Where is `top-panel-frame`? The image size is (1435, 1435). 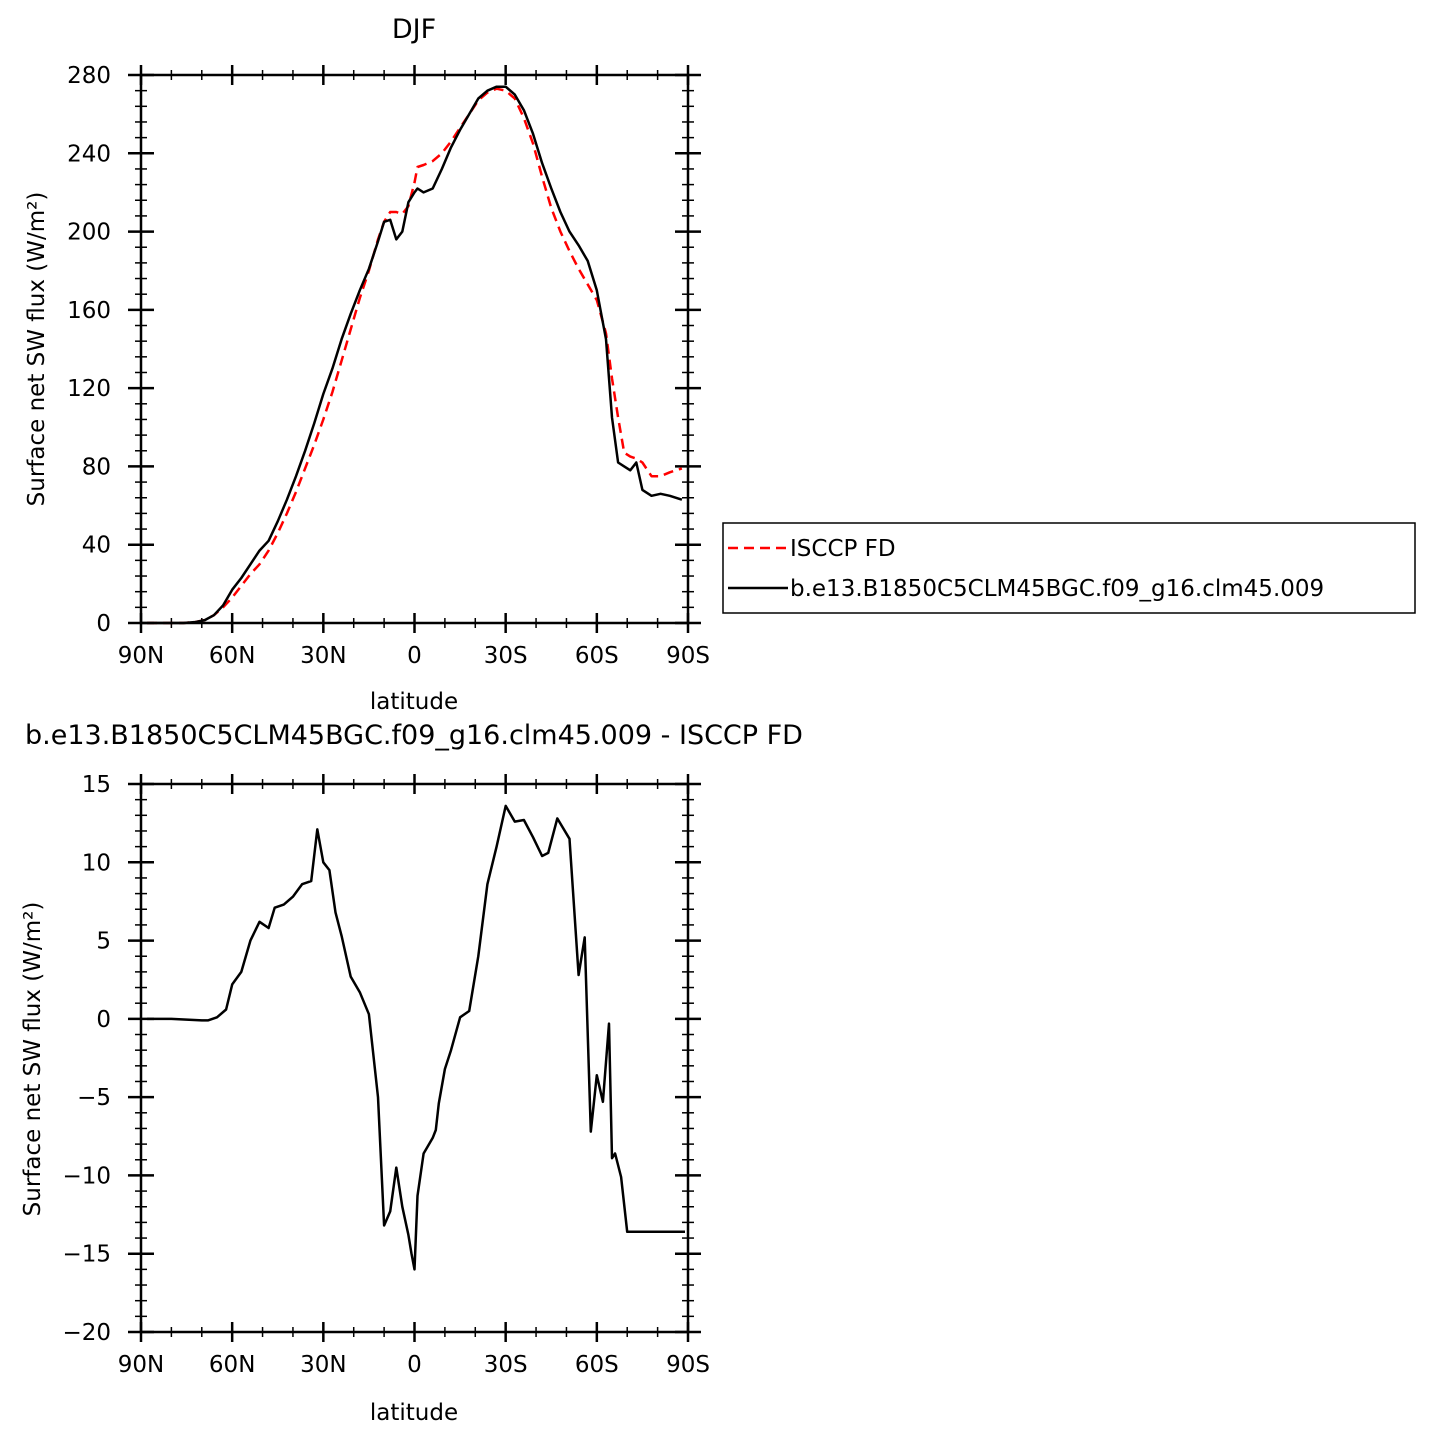 top-panel-frame is located at coordinates (414, 349).